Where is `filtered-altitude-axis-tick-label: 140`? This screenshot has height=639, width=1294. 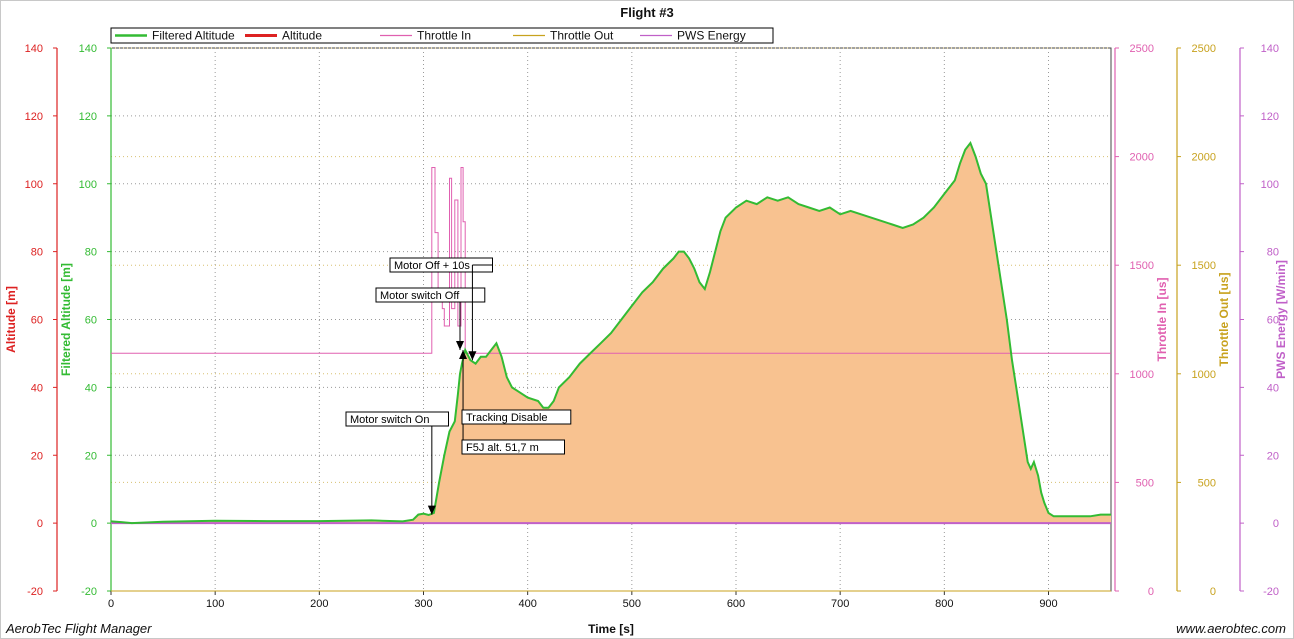
filtered-altitude-axis-tick-label: 140 is located at coordinates (88, 49).